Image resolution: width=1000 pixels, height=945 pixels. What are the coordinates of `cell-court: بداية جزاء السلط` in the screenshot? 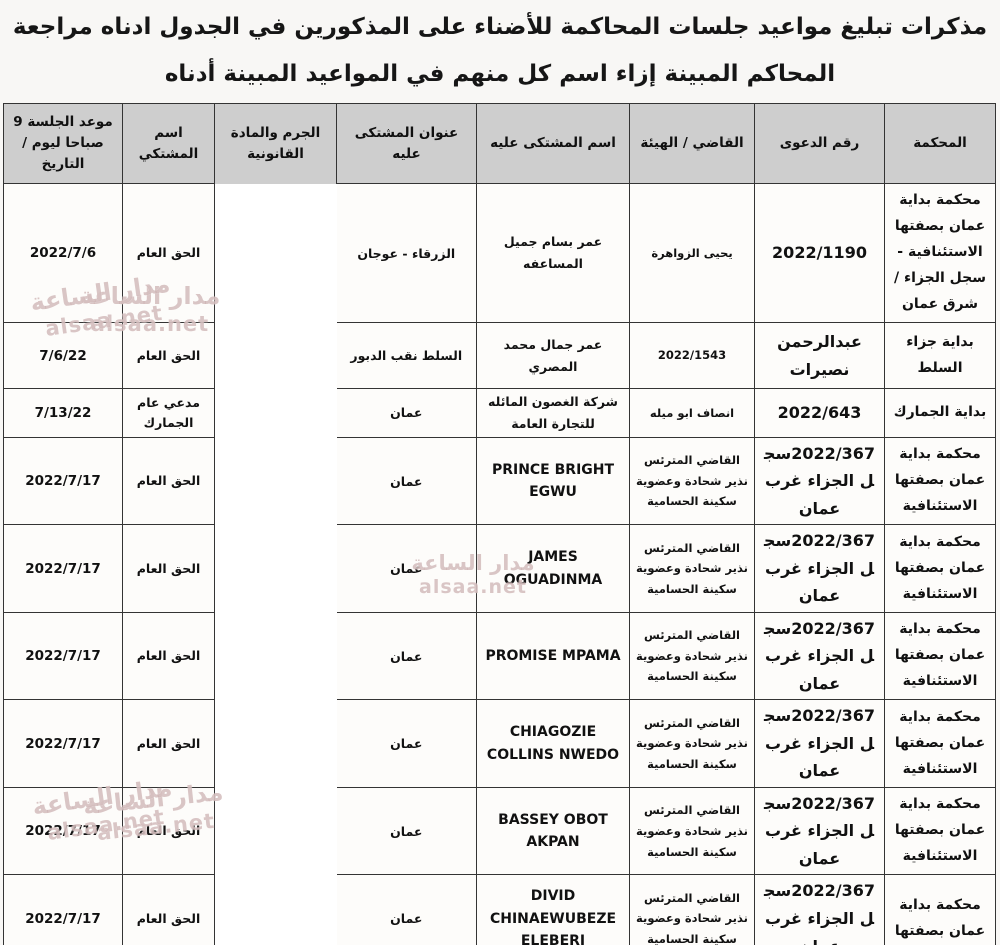 It's located at (940, 355).